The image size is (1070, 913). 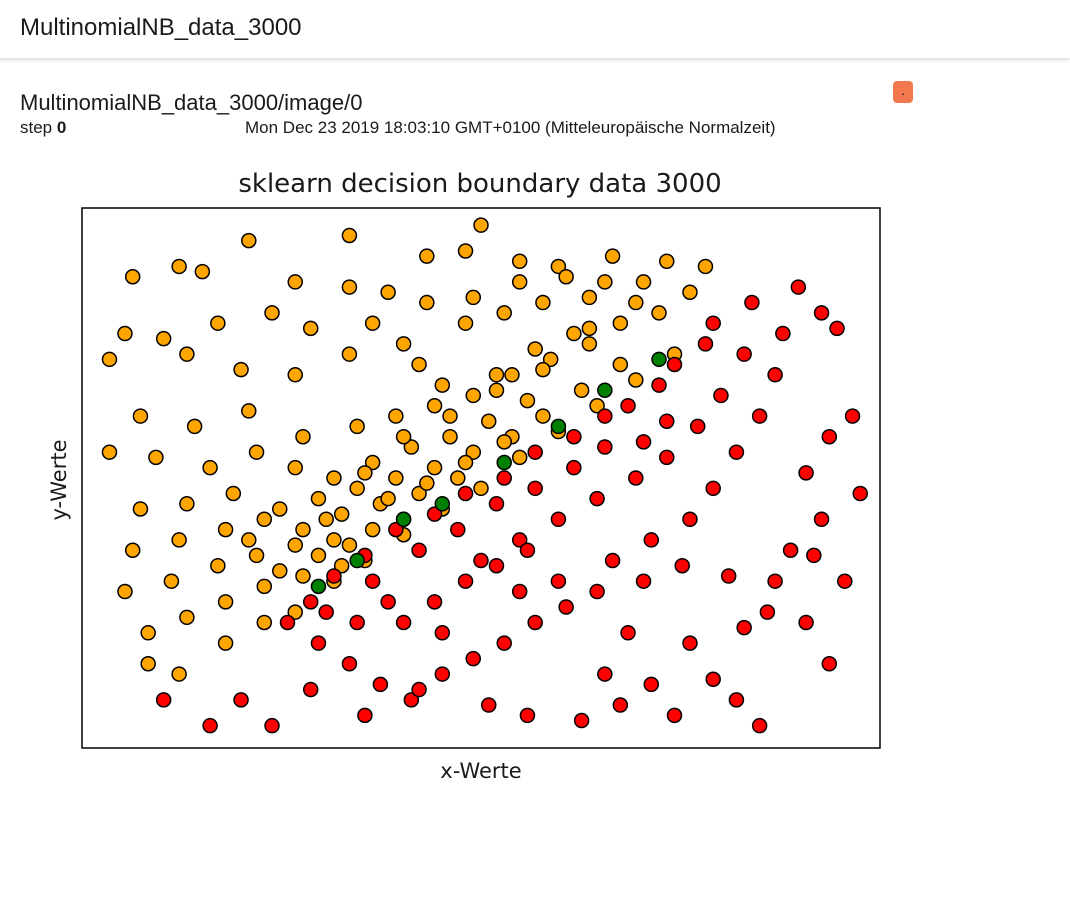 What do you see at coordinates (903, 92) in the screenshot?
I see `card-menu-button: .` at bounding box center [903, 92].